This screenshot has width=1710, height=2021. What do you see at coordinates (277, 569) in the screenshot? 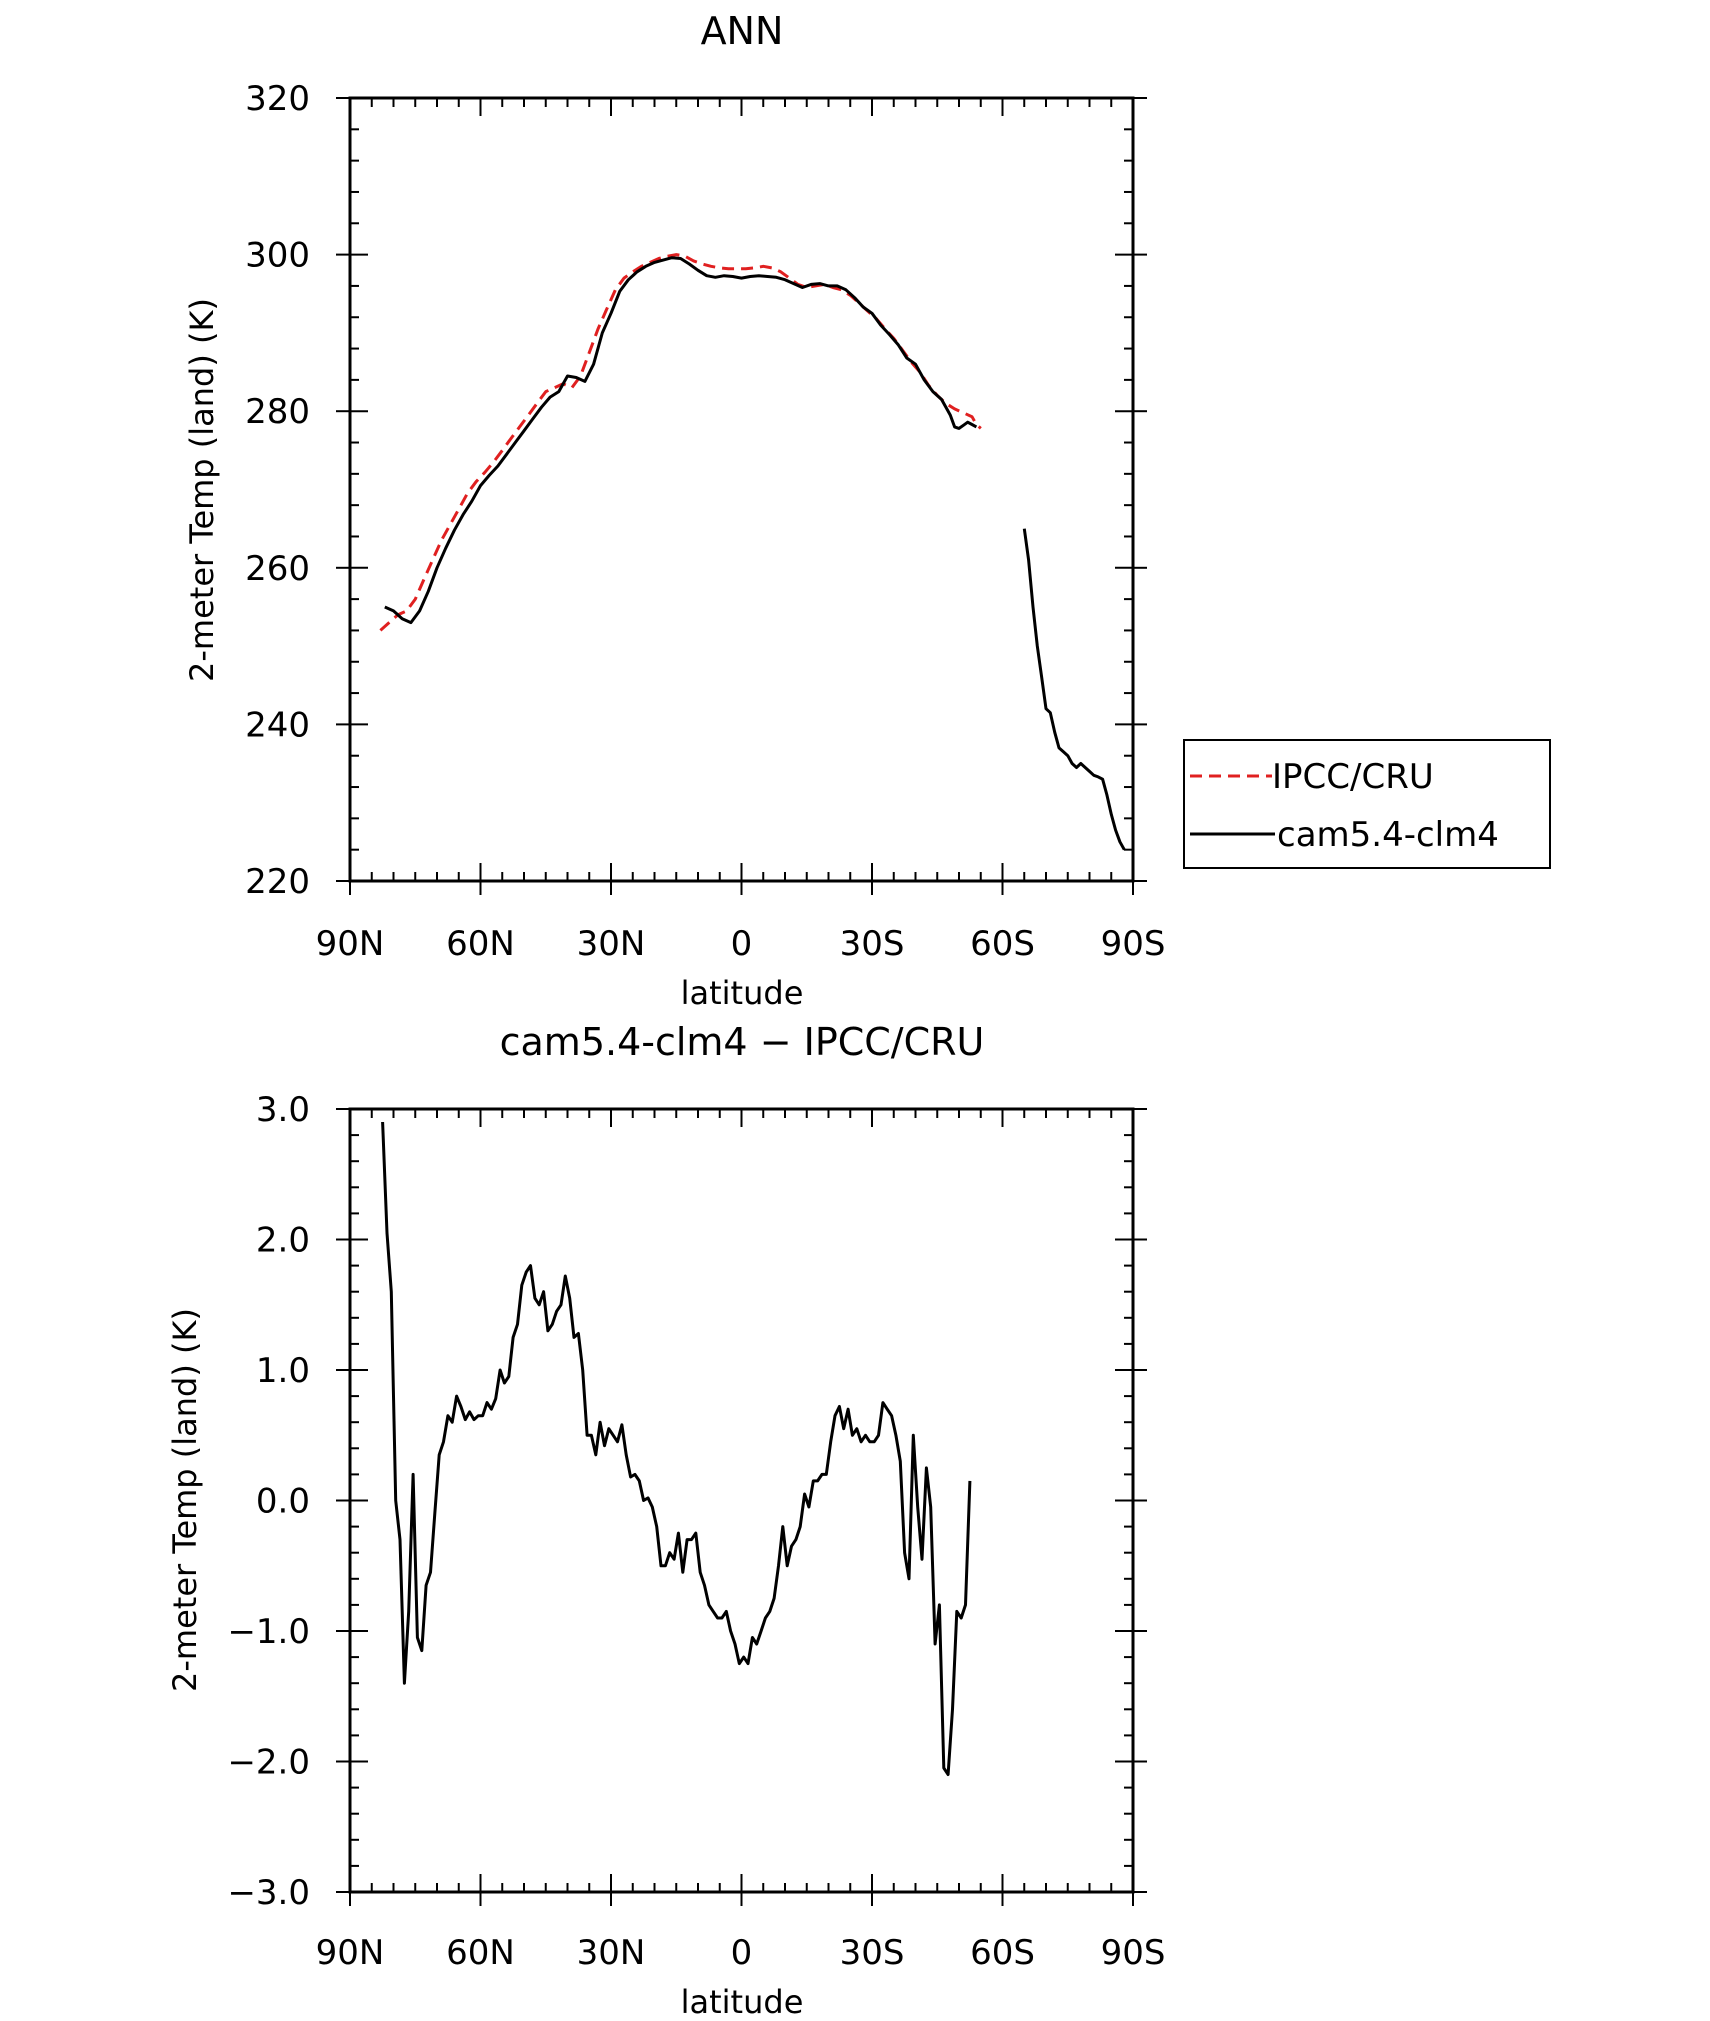
I see `top-y-tick-label: 260` at bounding box center [277, 569].